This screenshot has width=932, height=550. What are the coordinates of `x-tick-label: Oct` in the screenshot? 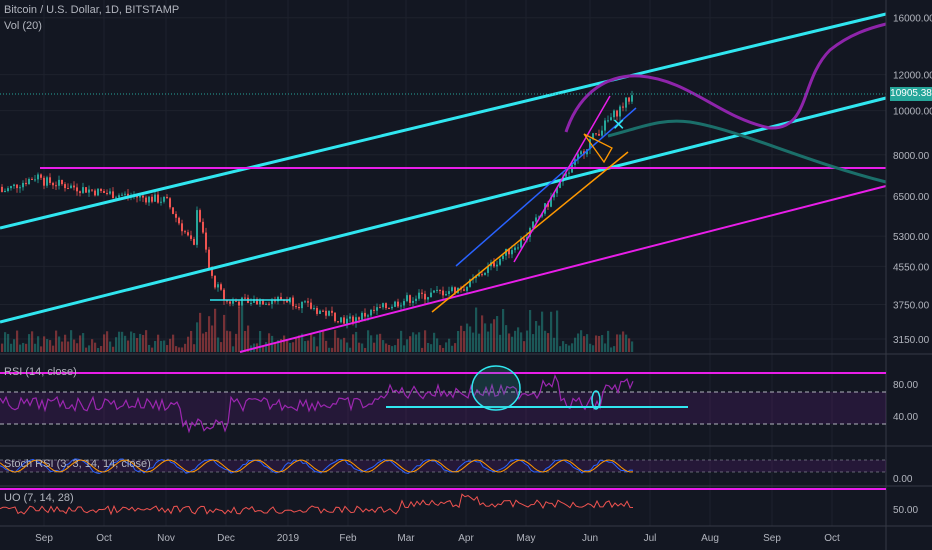 It's located at (104, 538).